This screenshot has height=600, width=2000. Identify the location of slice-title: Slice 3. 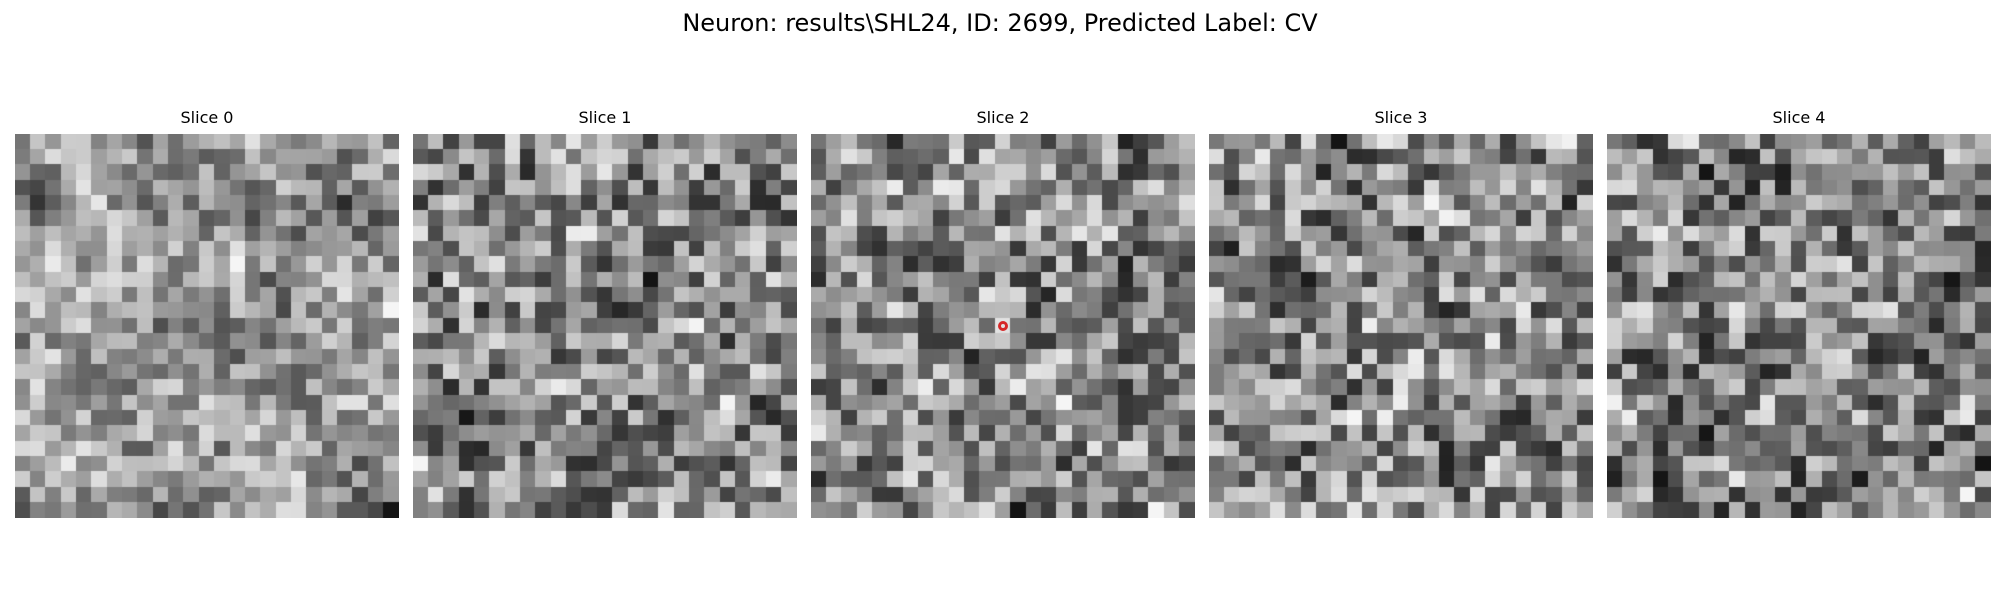
(1401, 117).